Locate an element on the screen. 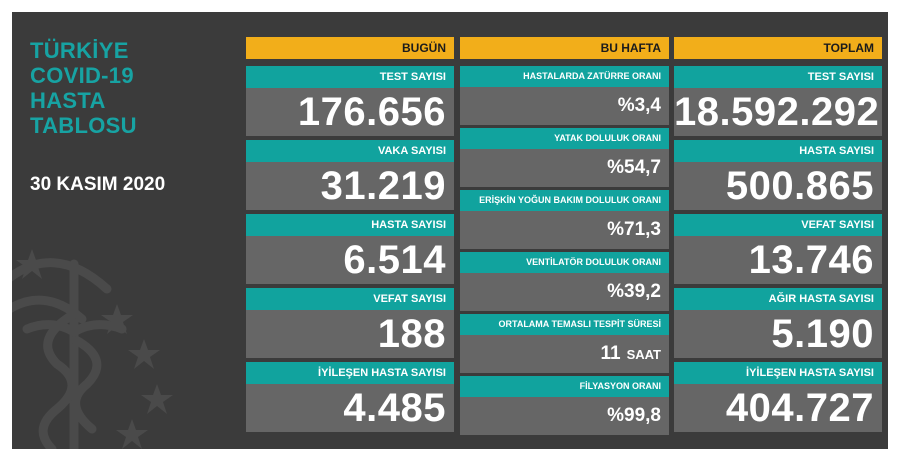  today-deaths-value: 188 is located at coordinates (350, 334).